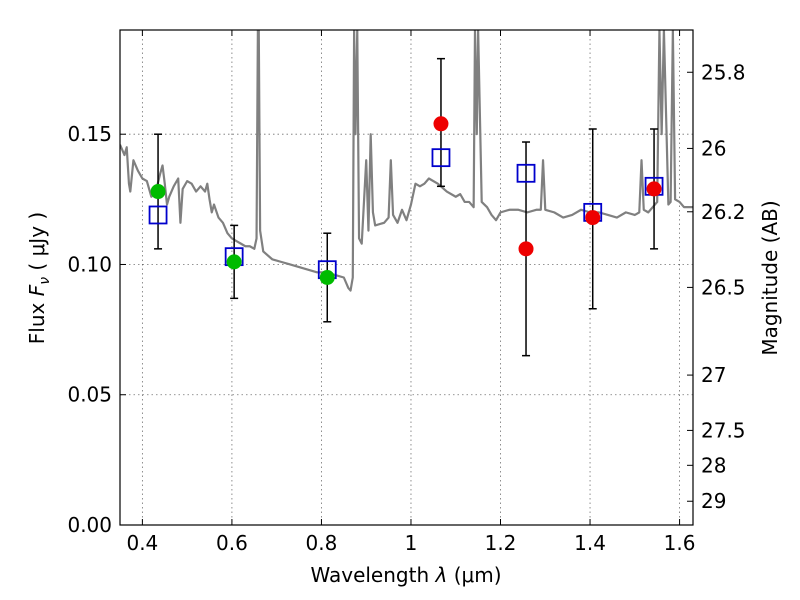  Describe the element at coordinates (411, 543) in the screenshot. I see `x-tick-label: 1` at that location.